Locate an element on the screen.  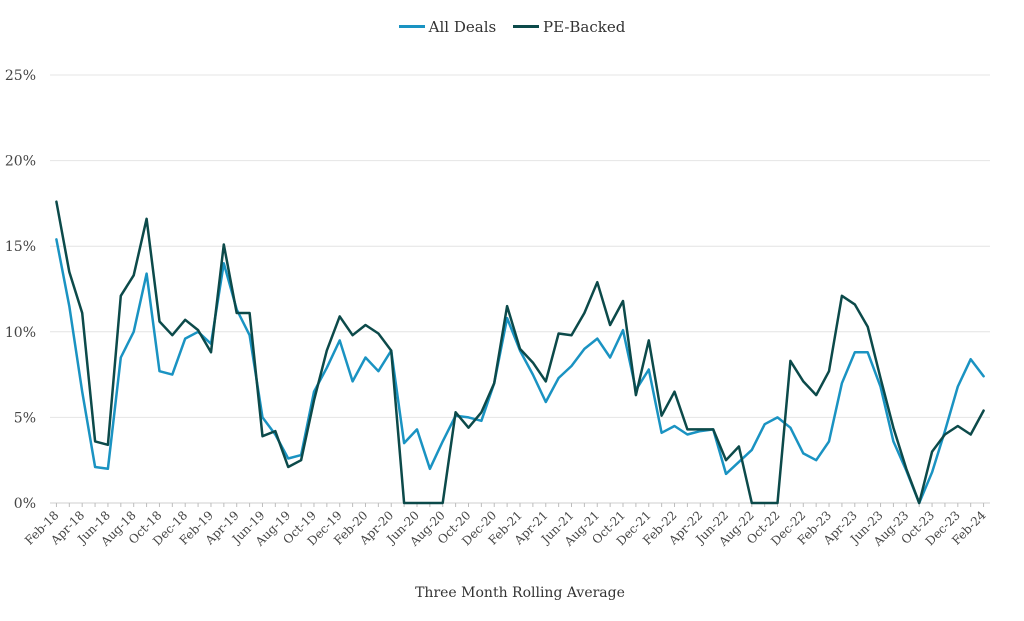
y-tick-label: 10% is located at coordinates (20, 333).